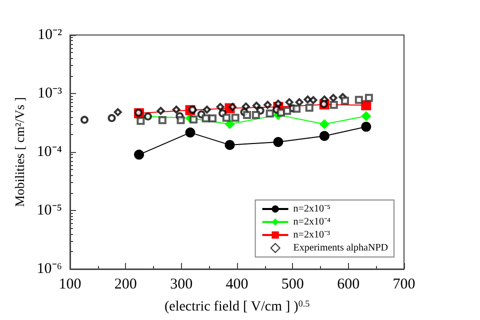 This screenshot has height=320, width=480. Describe the element at coordinates (404, 284) in the screenshot. I see `x-tick-label: 700` at that location.